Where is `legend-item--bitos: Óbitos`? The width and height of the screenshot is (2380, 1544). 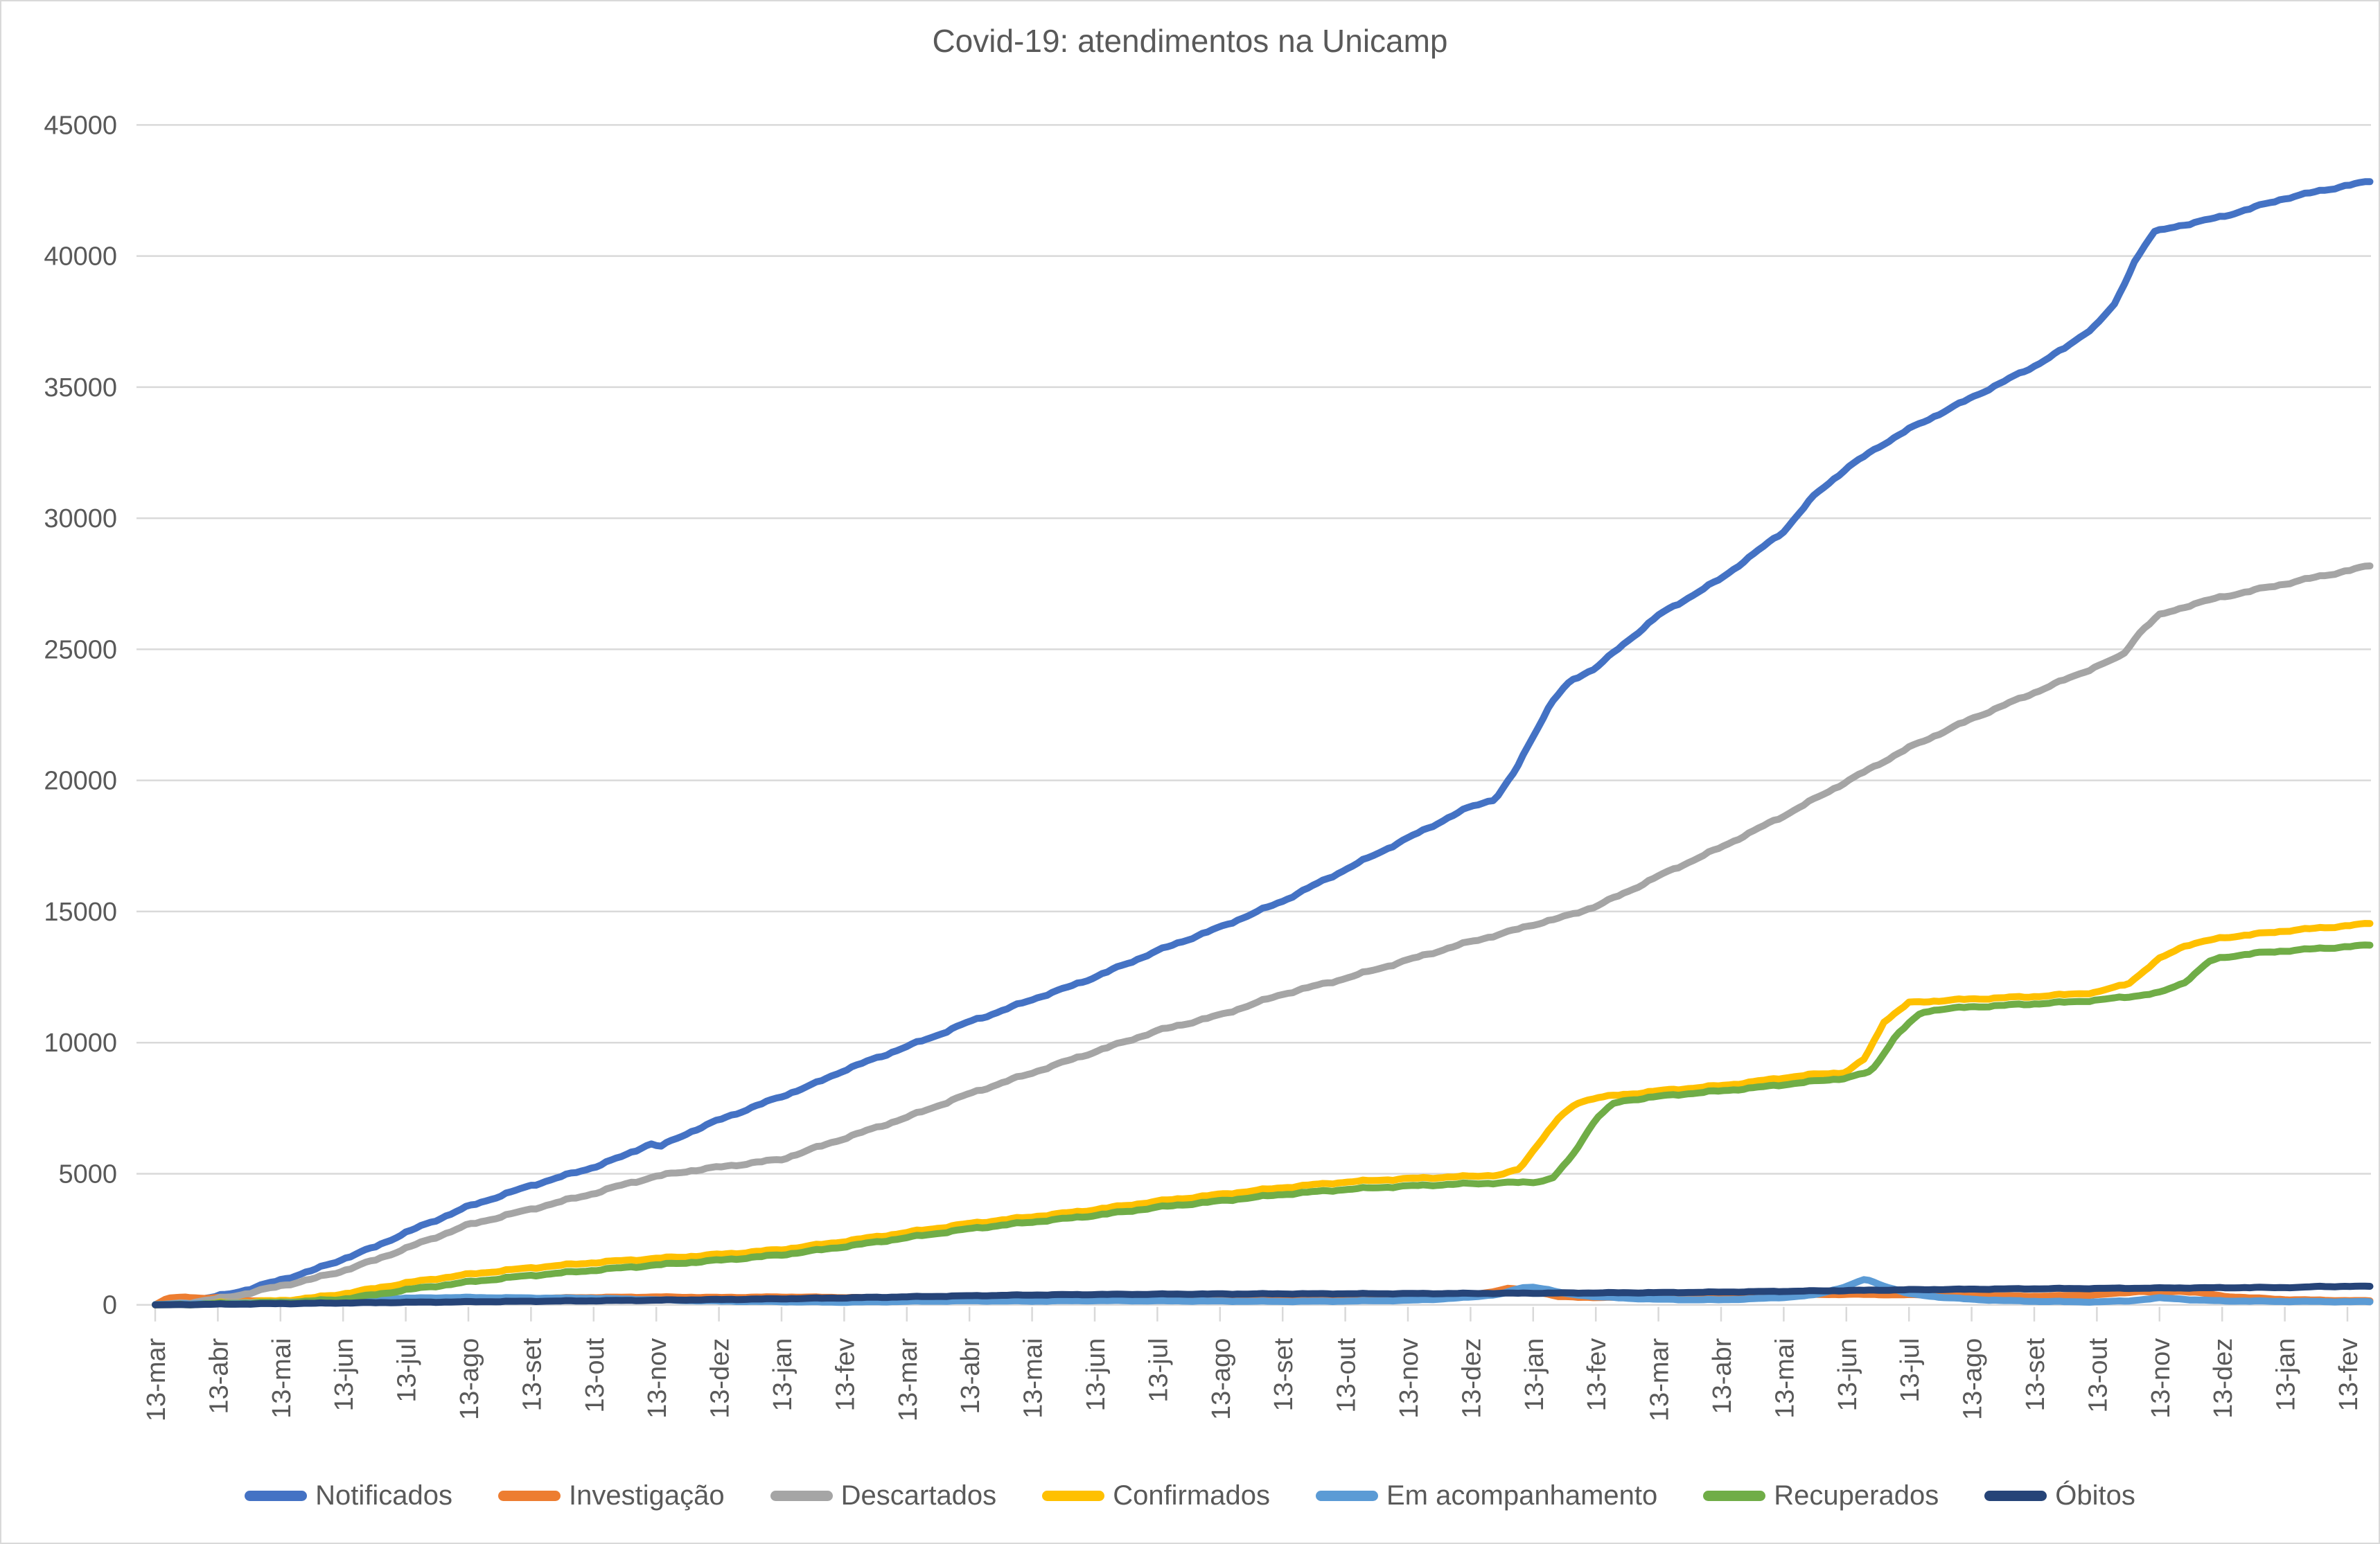
legend-item--bitos: Óbitos is located at coordinates (2059, 1495).